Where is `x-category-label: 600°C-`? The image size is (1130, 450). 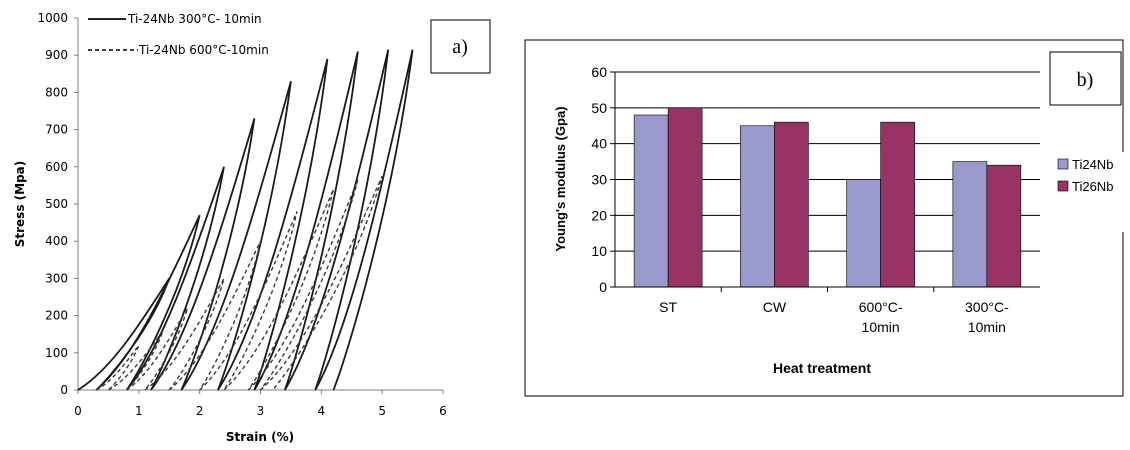 x-category-label: 600°C- is located at coordinates (881, 307).